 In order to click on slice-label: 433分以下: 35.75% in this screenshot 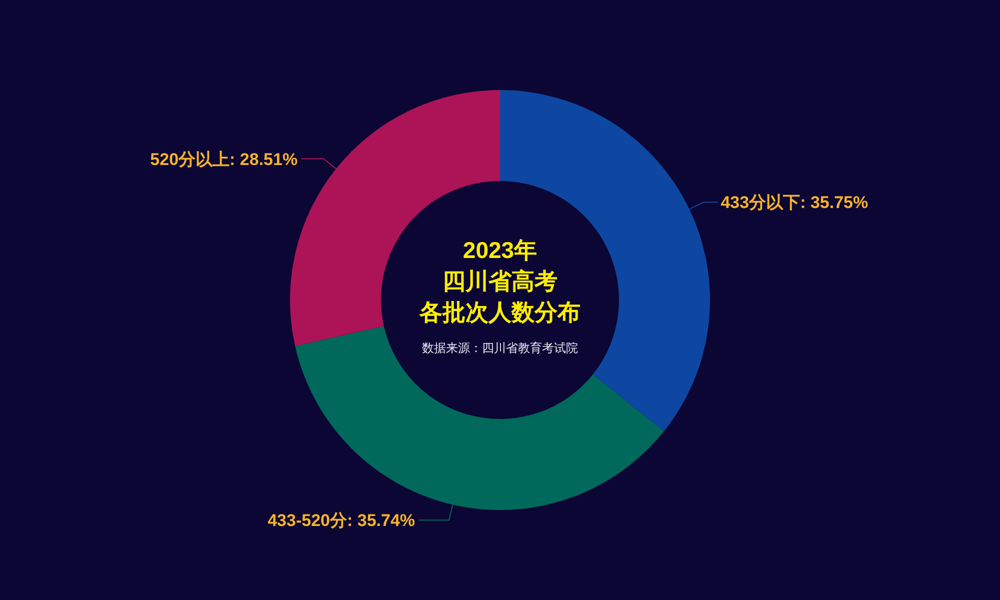, I will do `click(794, 202)`.